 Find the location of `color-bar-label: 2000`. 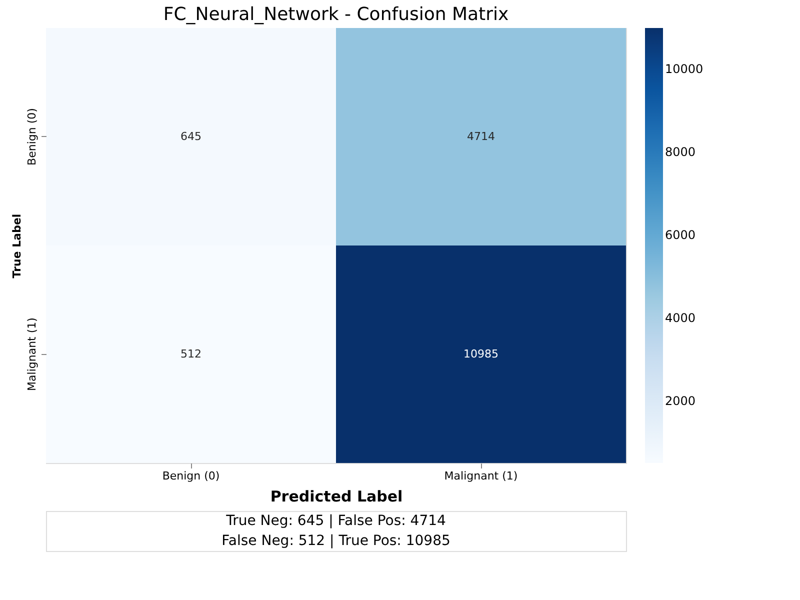

color-bar-label: 2000 is located at coordinates (680, 401).